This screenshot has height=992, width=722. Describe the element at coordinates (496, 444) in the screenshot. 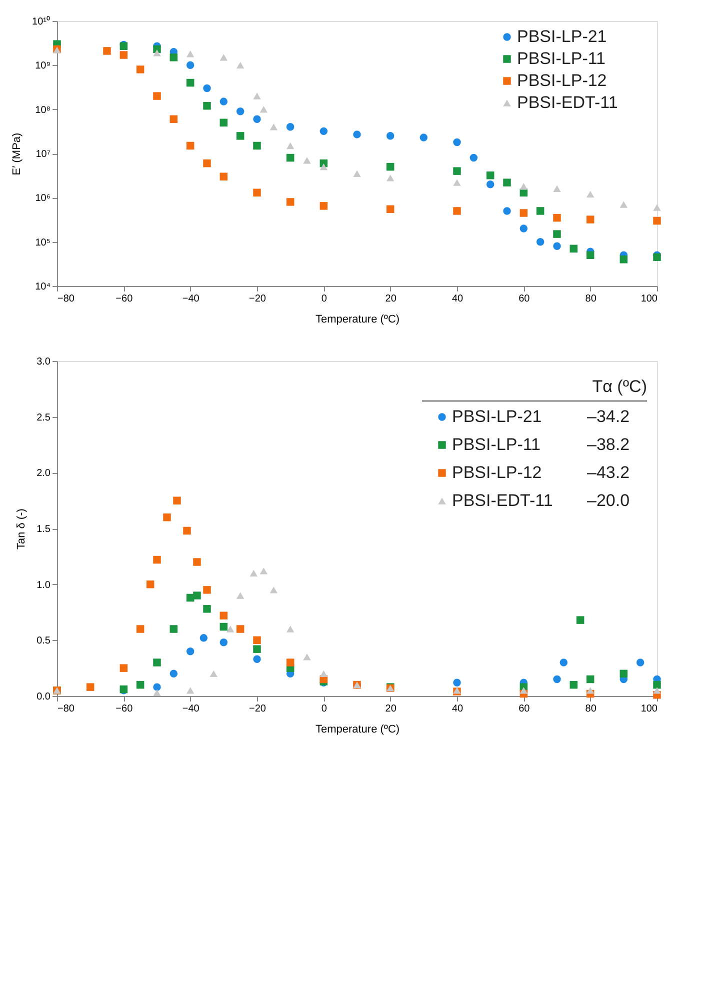

I see `legend-label: PBSI-LP-11` at that location.